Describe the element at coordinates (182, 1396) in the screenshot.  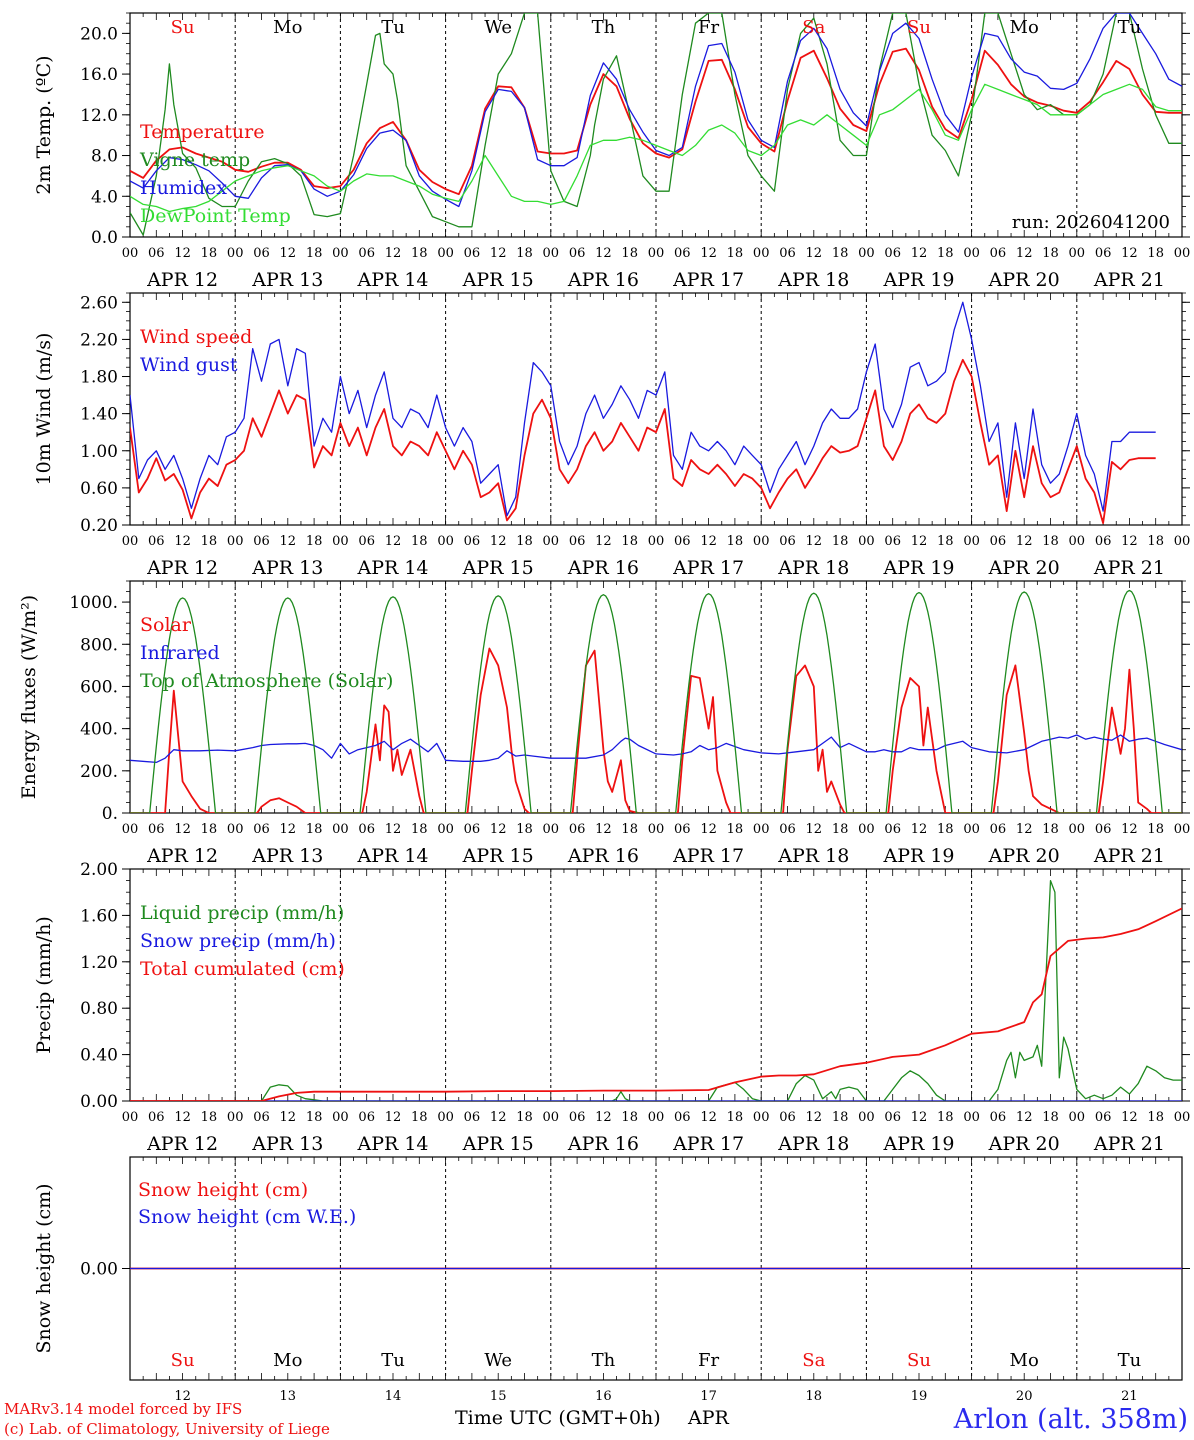
I see `snow-day-number: 12` at that location.